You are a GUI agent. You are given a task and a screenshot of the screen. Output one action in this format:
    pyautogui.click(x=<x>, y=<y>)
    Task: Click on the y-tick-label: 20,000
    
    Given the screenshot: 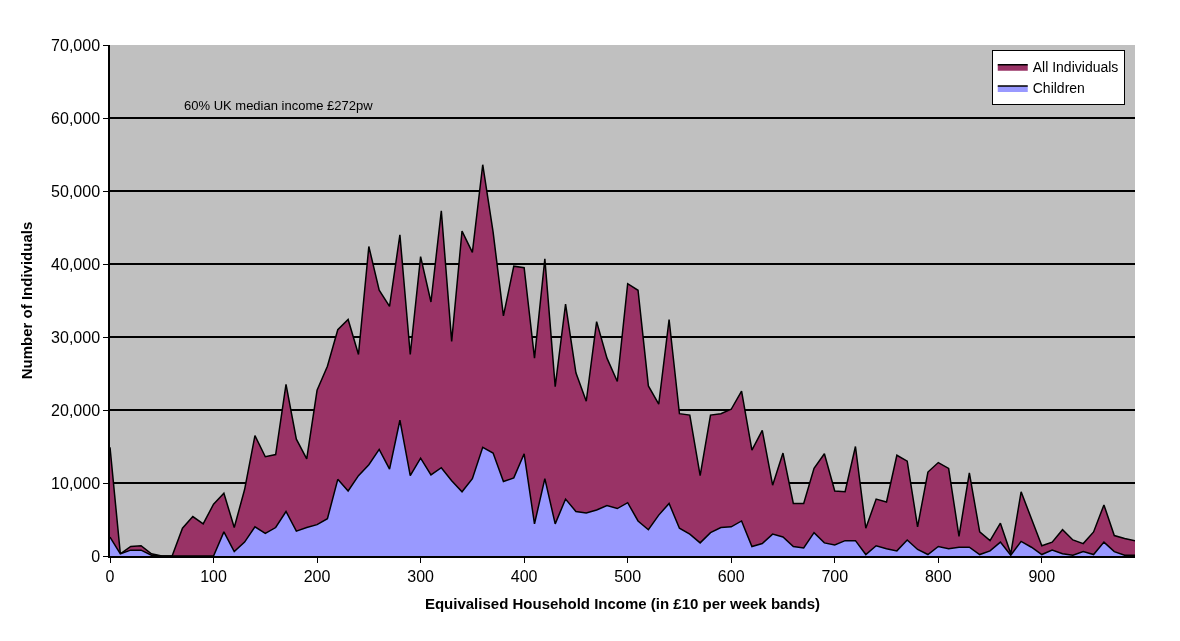 What is the action you would take?
    pyautogui.click(x=76, y=410)
    